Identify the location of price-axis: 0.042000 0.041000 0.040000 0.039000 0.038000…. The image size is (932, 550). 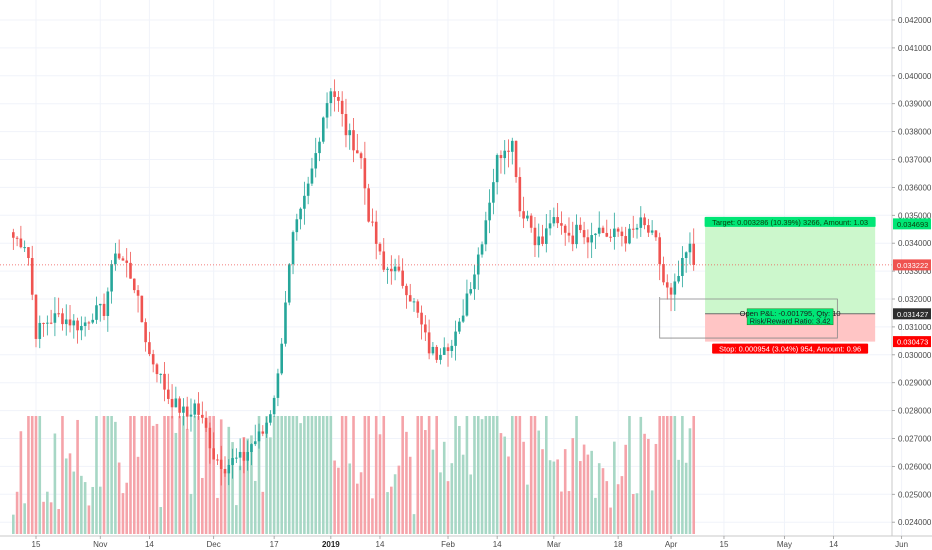
(911, 268).